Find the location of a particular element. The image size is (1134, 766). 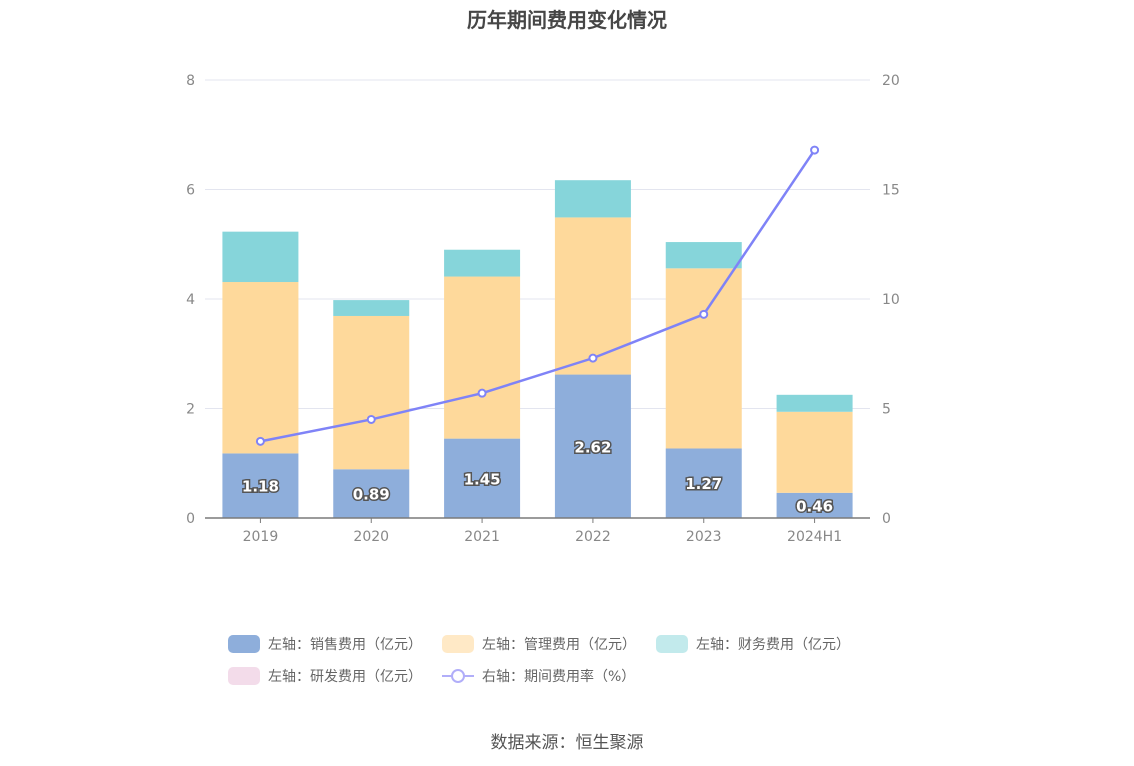

bar-value-label: 0.46 is located at coordinates (814, 506).